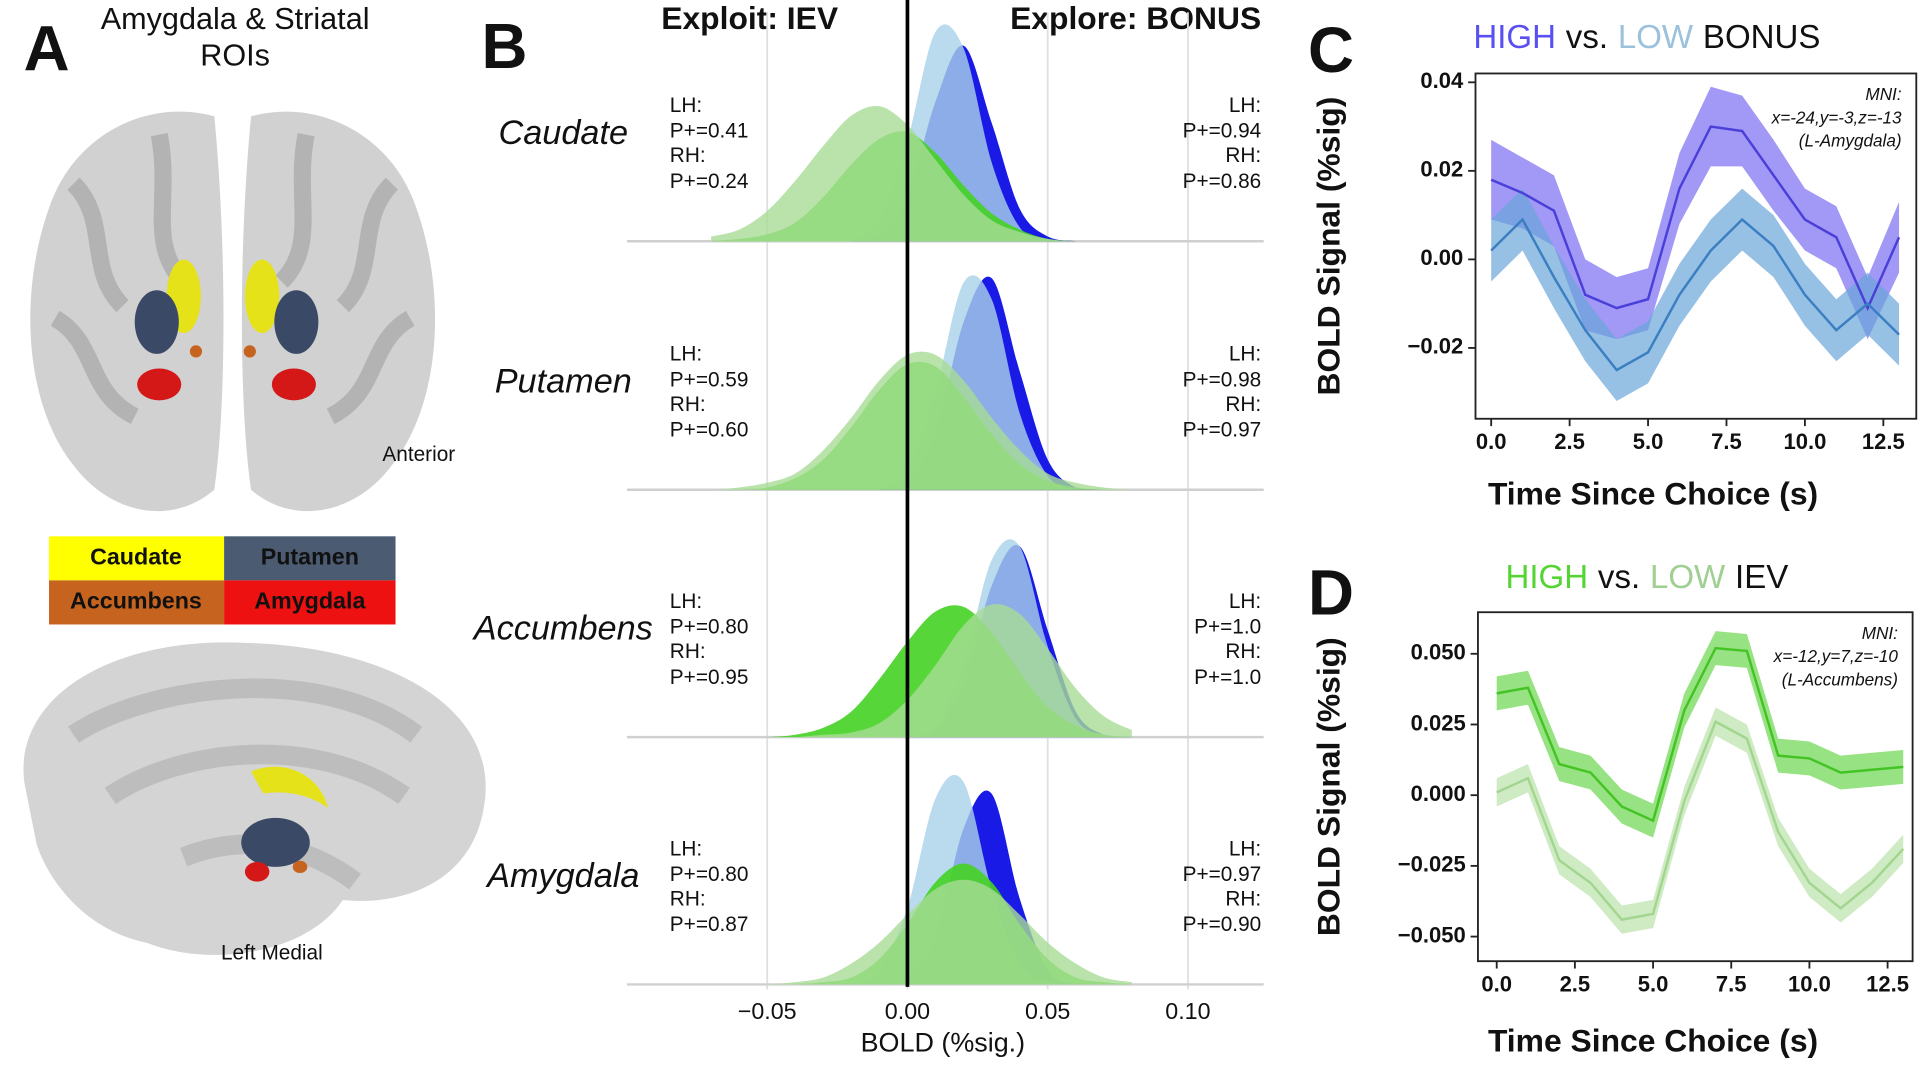 The width and height of the screenshot is (1920, 1066). Describe the element at coordinates (1653, 493) in the screenshot. I see `x-axis-label: Time Since Choice (s)` at that location.